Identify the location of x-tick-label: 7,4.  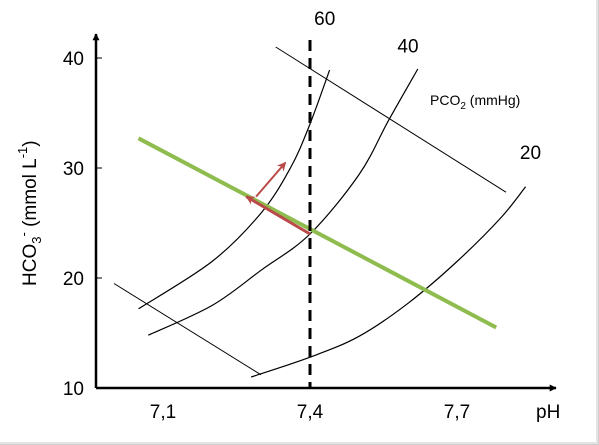
(310, 412).